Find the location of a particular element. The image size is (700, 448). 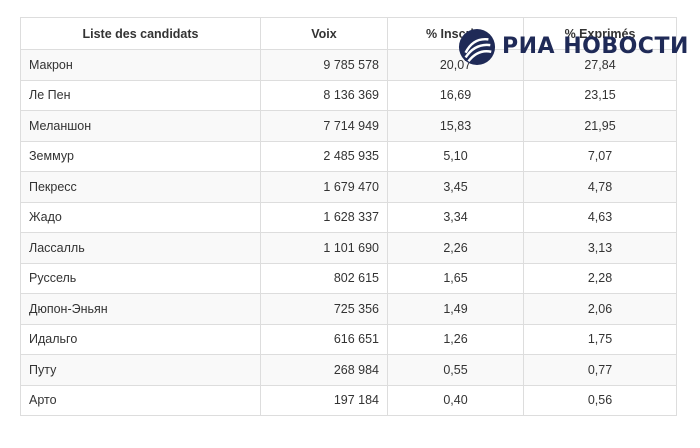

pct-registered-cell: 1,65 is located at coordinates (455, 278).